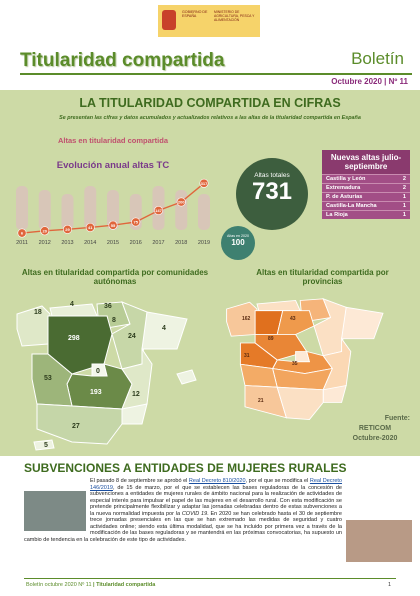 This screenshot has height=596, width=420. What do you see at coordinates (98, 371) in the screenshot?
I see `ccaa-value: 0` at bounding box center [98, 371].